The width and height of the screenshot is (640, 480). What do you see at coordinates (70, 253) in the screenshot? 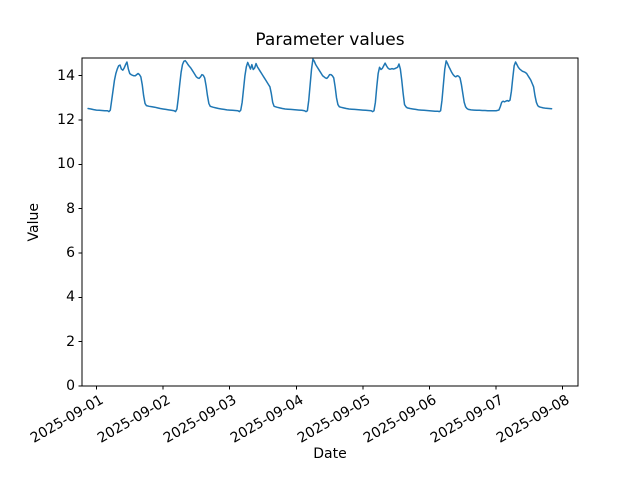
I see `y-tick-label: 6` at bounding box center [70, 253].